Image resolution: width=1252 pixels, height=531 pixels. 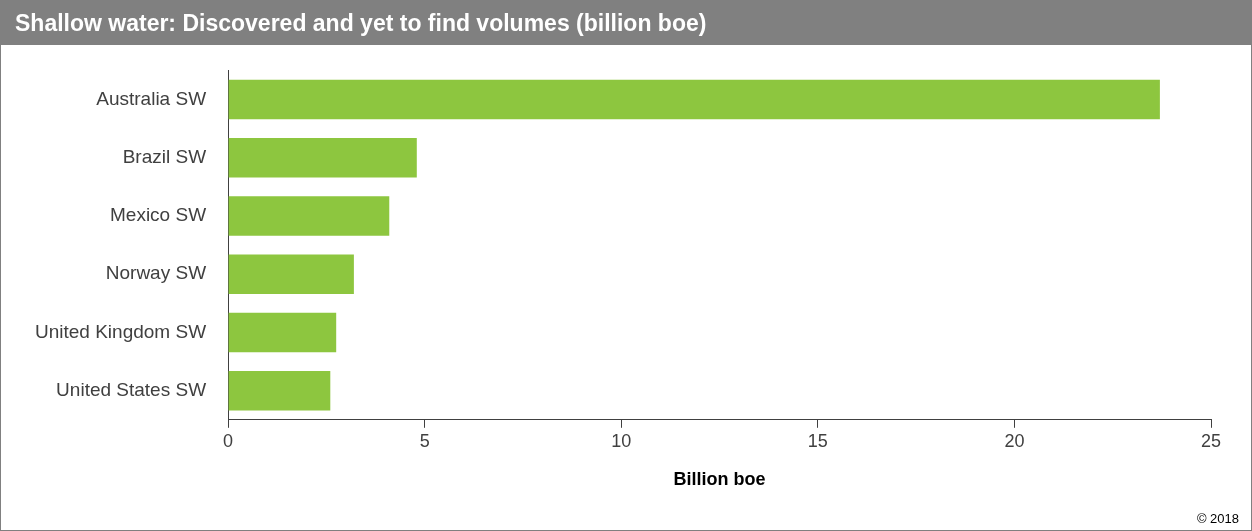 What do you see at coordinates (719, 479) in the screenshot?
I see `x-axis-title: Billion boe` at bounding box center [719, 479].